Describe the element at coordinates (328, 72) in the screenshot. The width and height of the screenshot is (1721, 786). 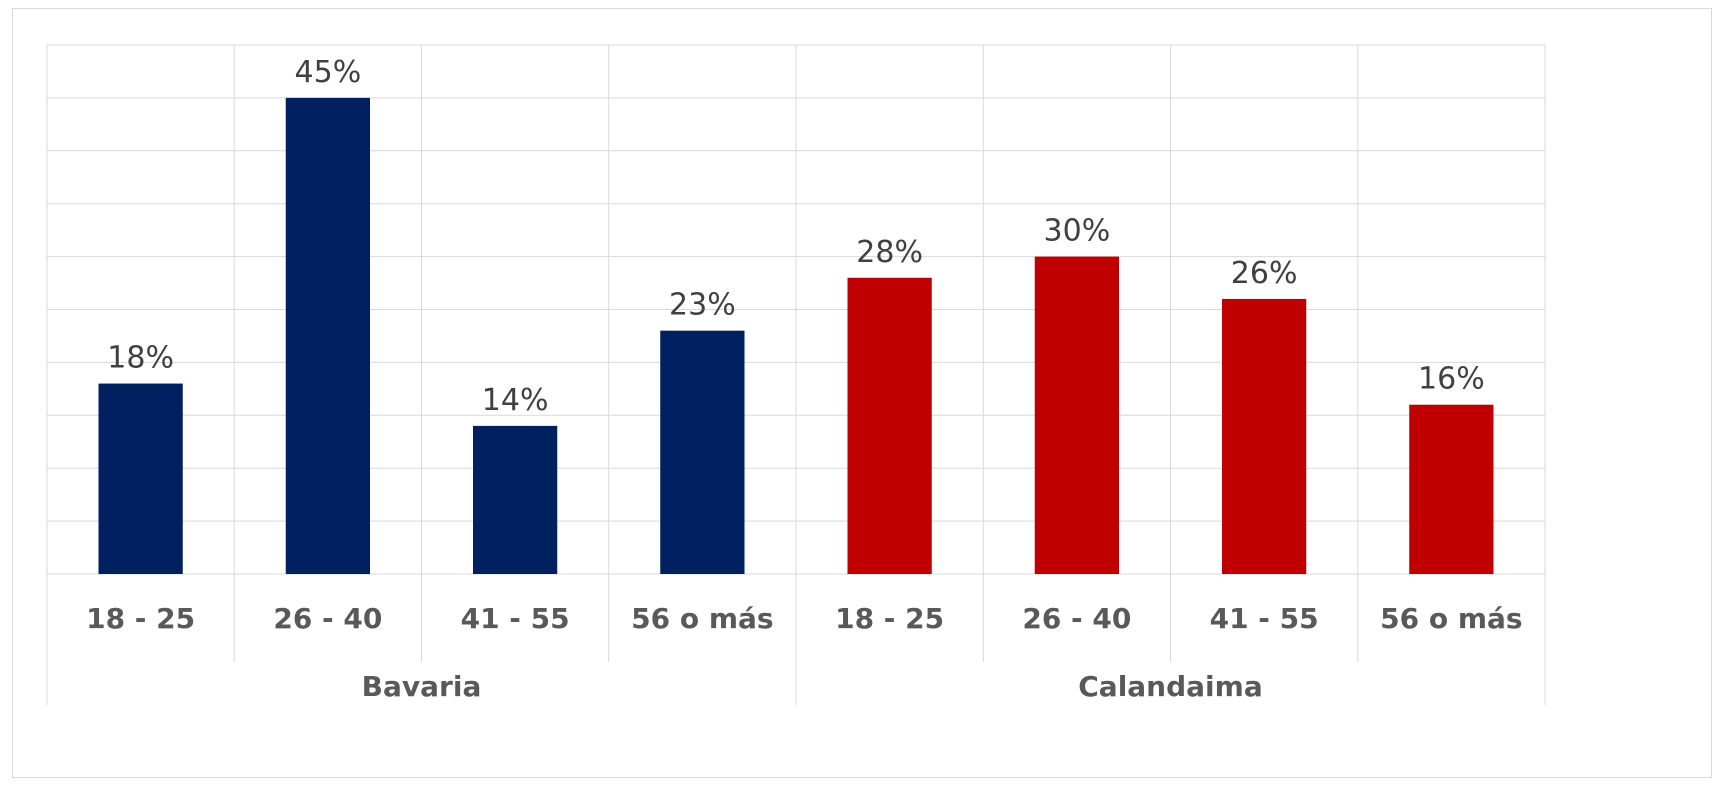
I see `data-label: 45%` at that location.